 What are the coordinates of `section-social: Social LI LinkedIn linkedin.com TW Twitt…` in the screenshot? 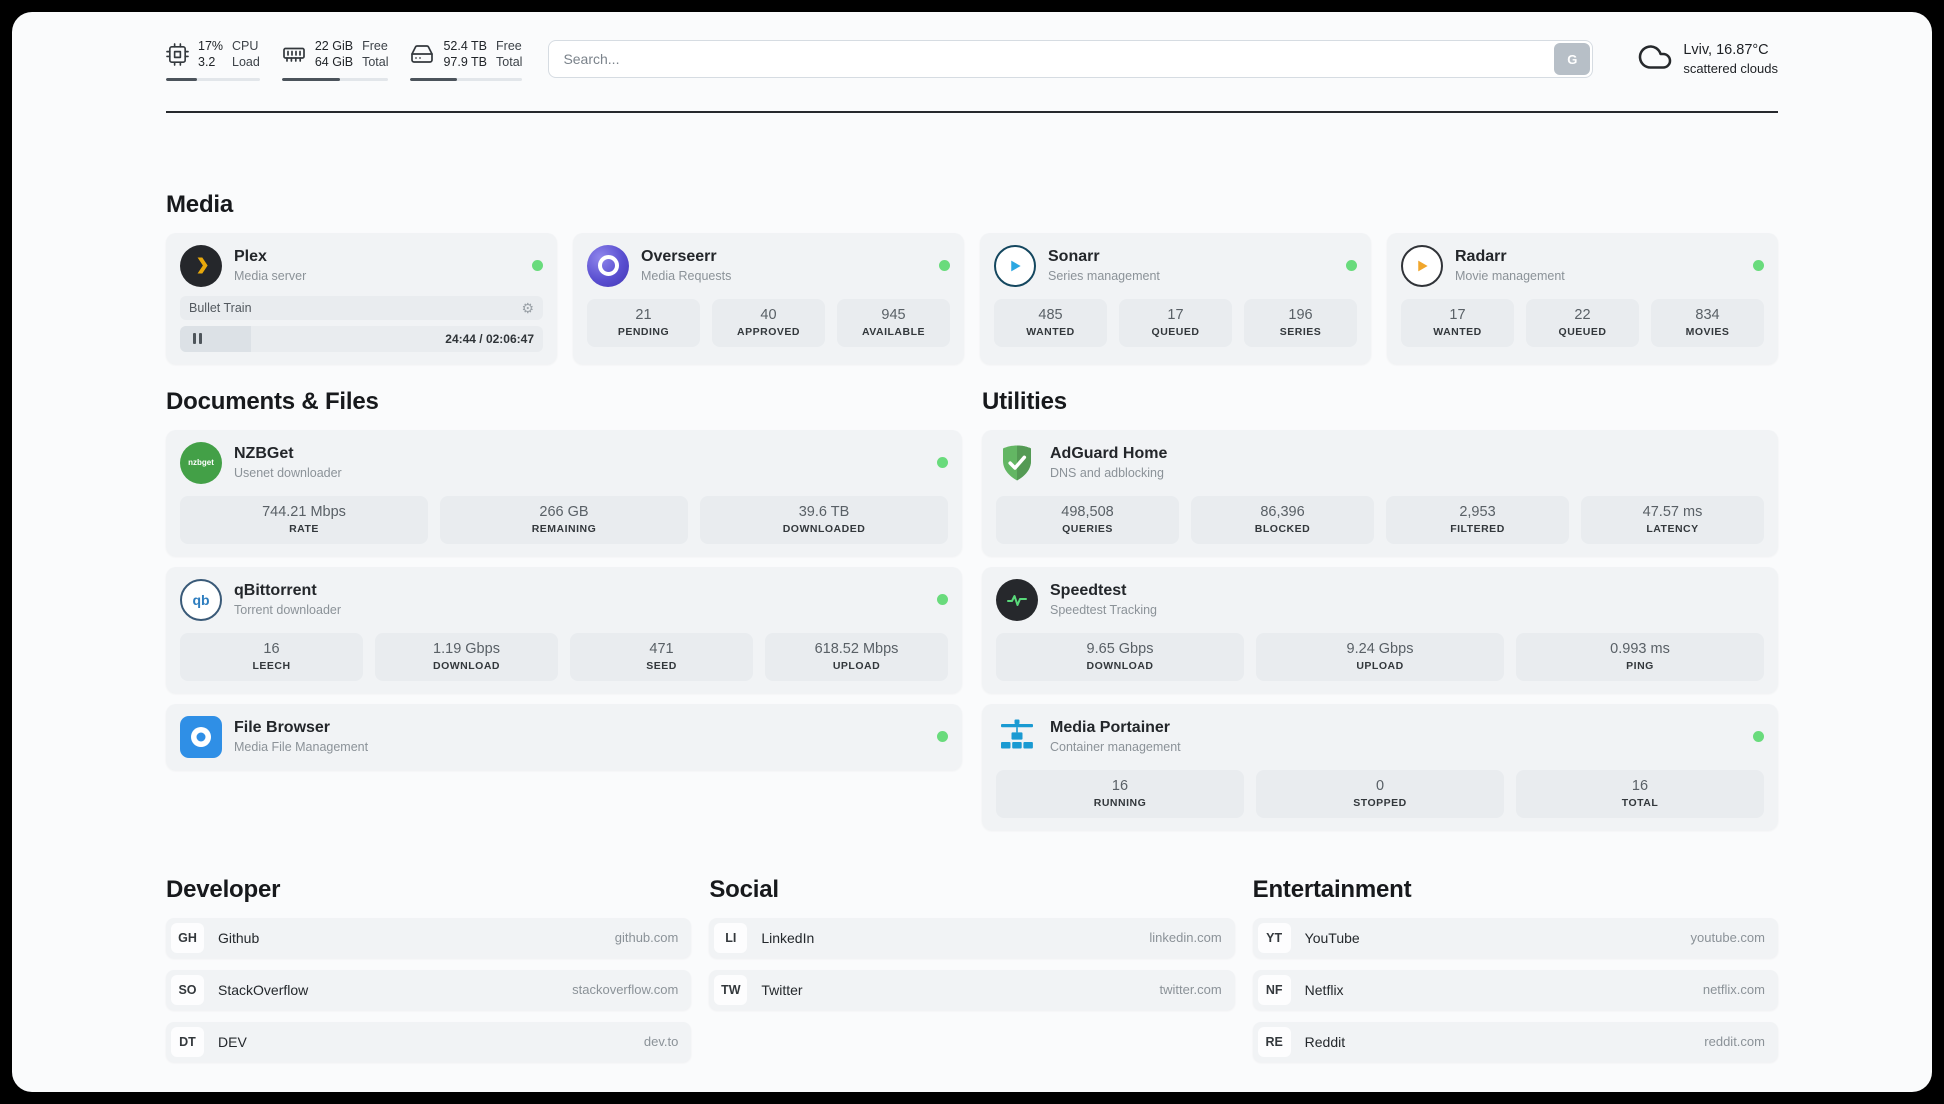 It's located at (972, 943).